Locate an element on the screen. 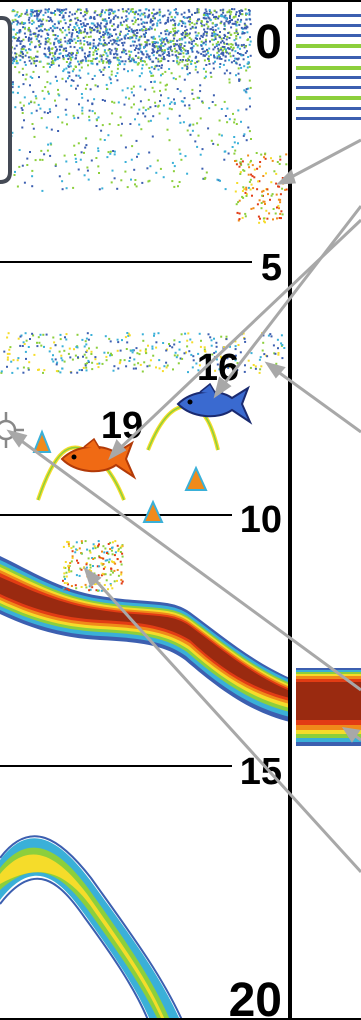  weed-clutter is located at coordinates (93, 566).